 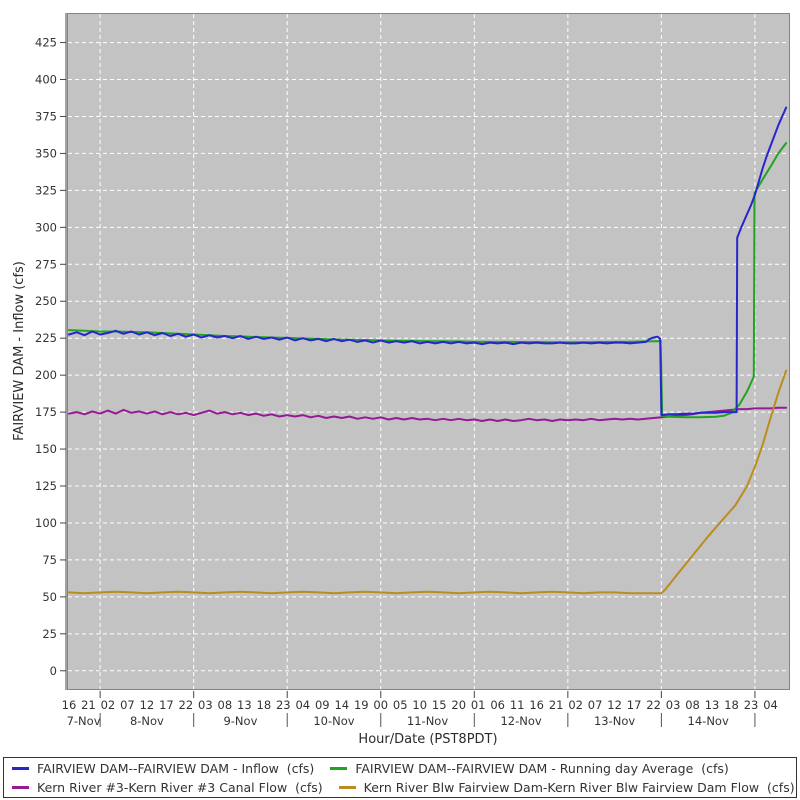 What do you see at coordinates (53, 671) in the screenshot?
I see `y-tick-label: 0` at bounding box center [53, 671].